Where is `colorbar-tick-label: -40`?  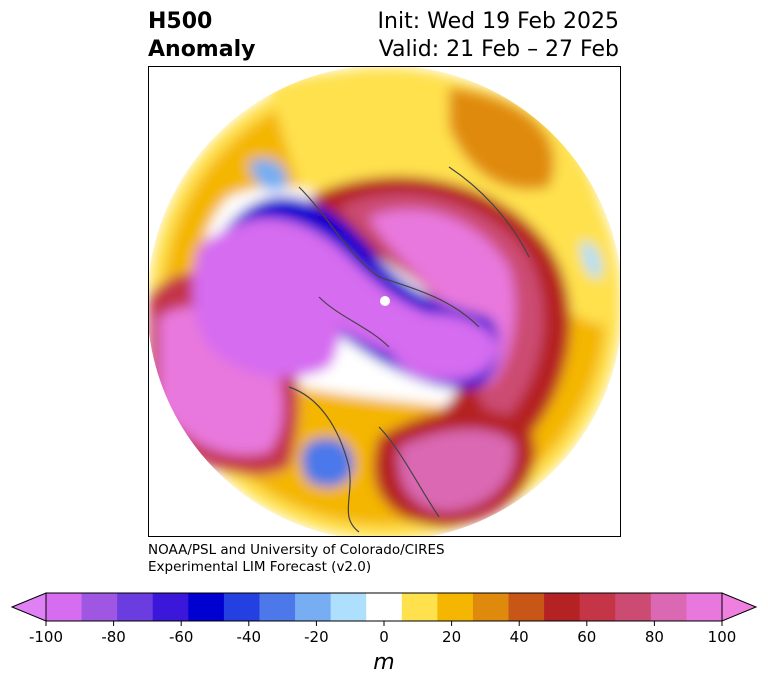
colorbar-tick-label: -40 is located at coordinates (249, 637).